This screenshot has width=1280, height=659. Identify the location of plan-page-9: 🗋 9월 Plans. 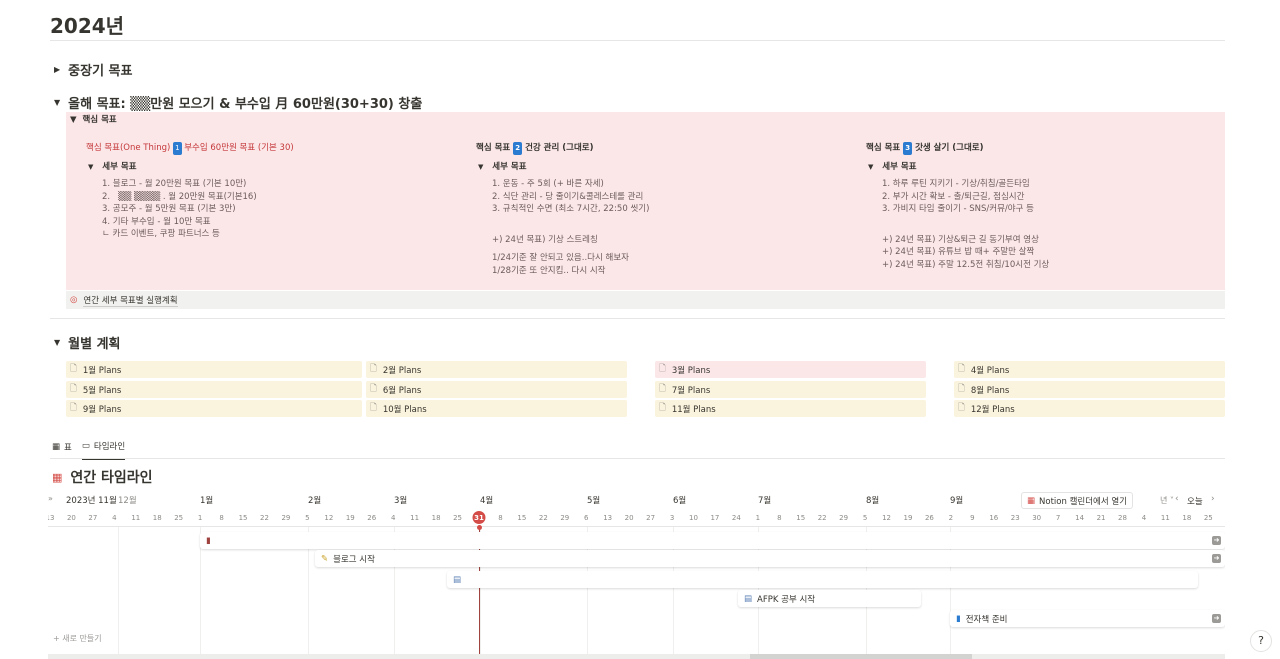
(214, 408).